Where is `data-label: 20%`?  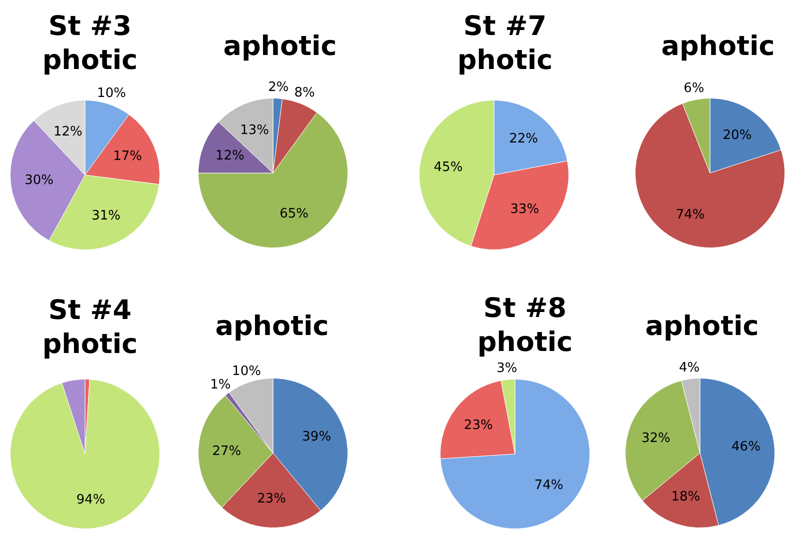 data-label: 20% is located at coordinates (737, 135).